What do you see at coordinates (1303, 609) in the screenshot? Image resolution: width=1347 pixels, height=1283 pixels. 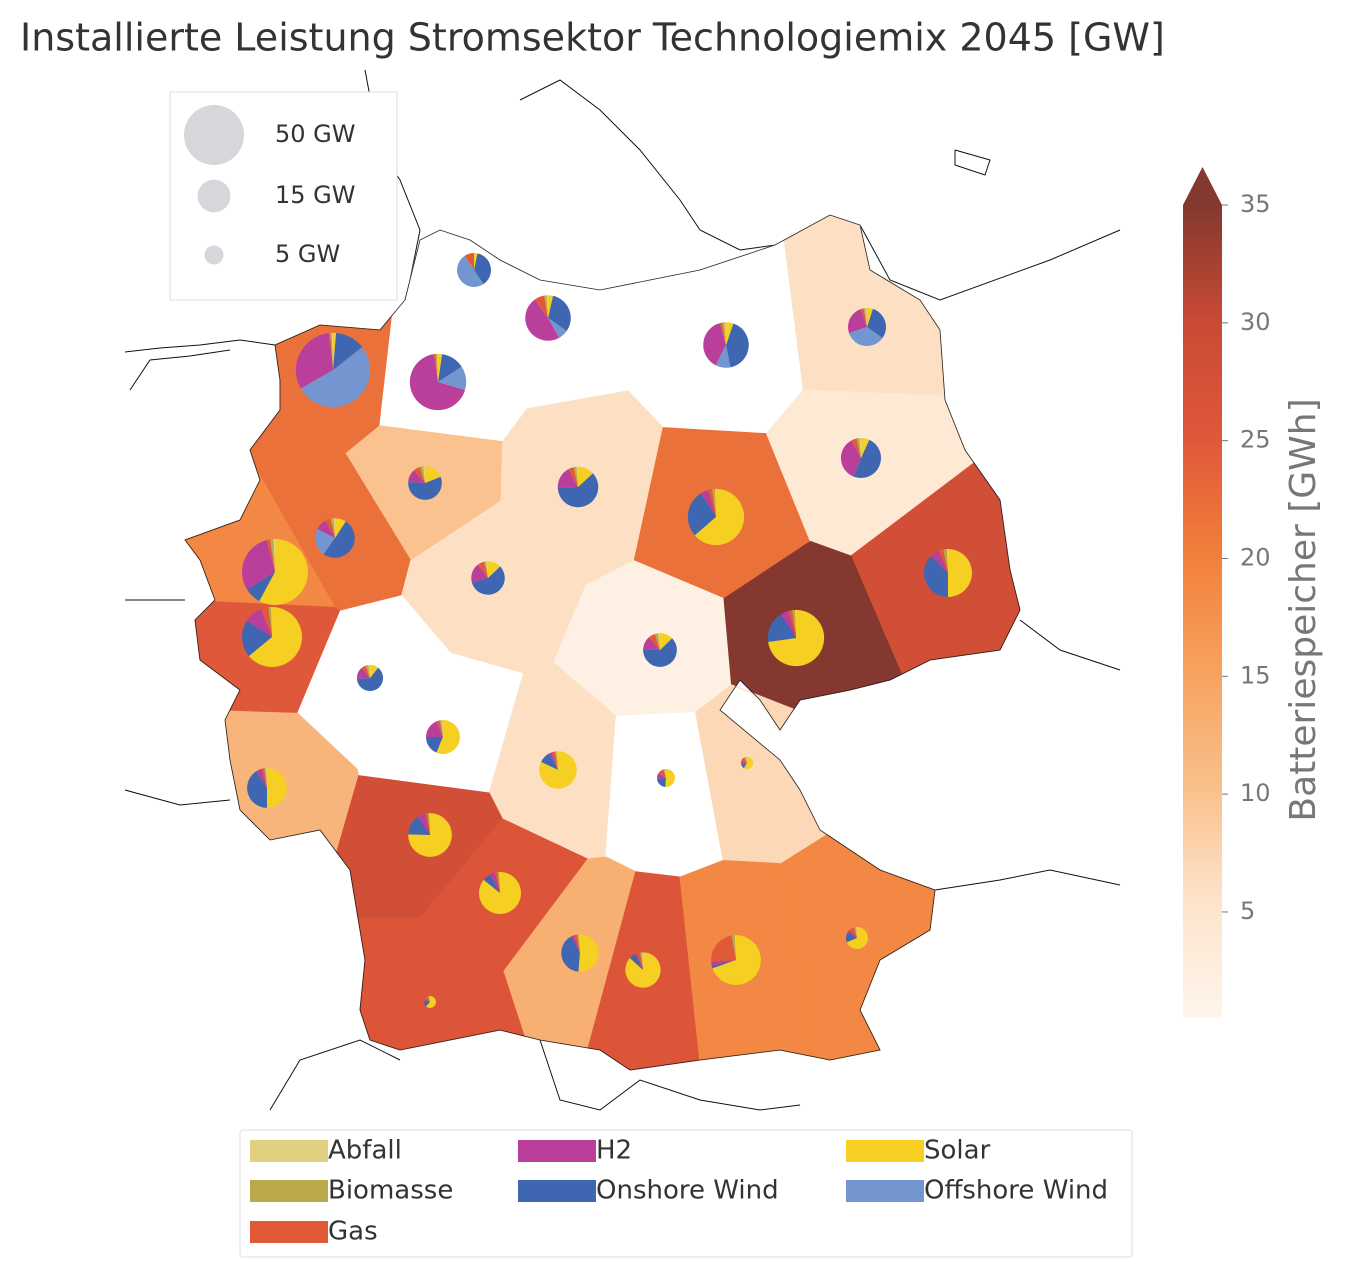 I see `colorbar-label: Batteriespeicher [GWh]` at bounding box center [1303, 609].